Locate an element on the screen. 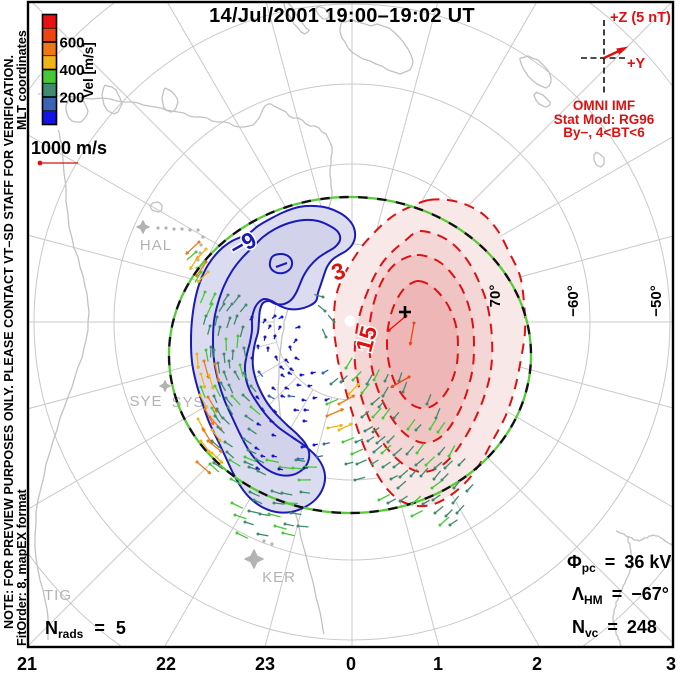  latitude-ring-label: 70° is located at coordinates (495, 296).